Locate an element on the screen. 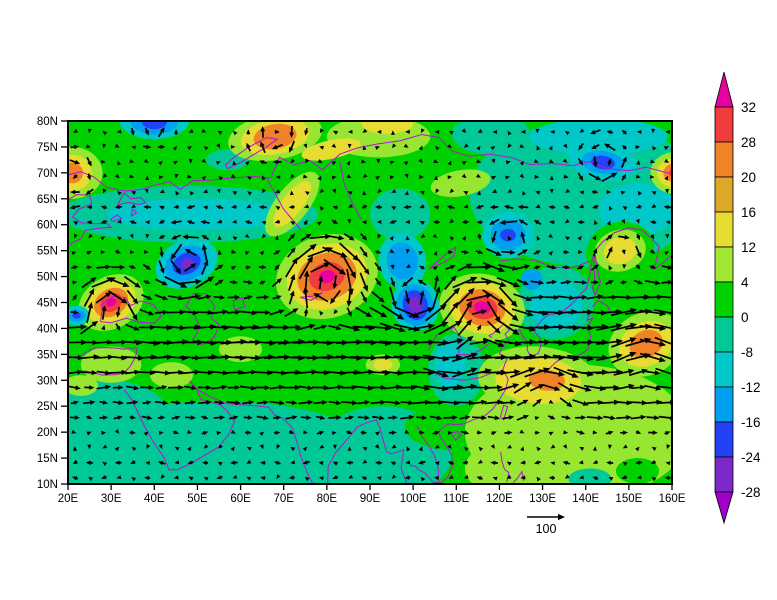  colorbar-label: 4 is located at coordinates (745, 282).